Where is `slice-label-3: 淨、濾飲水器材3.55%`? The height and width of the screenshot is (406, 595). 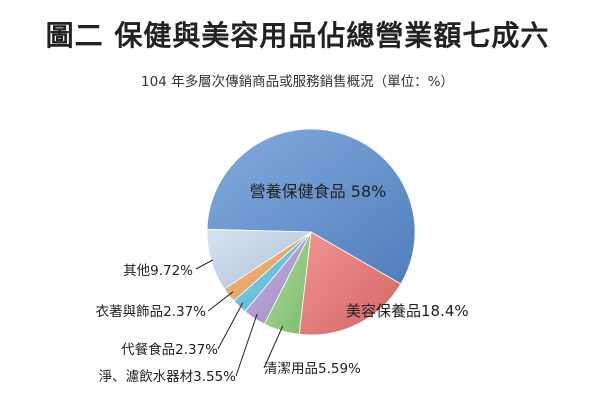
slice-label-3: 淨、濾飲水器材3.55% is located at coordinates (168, 377).